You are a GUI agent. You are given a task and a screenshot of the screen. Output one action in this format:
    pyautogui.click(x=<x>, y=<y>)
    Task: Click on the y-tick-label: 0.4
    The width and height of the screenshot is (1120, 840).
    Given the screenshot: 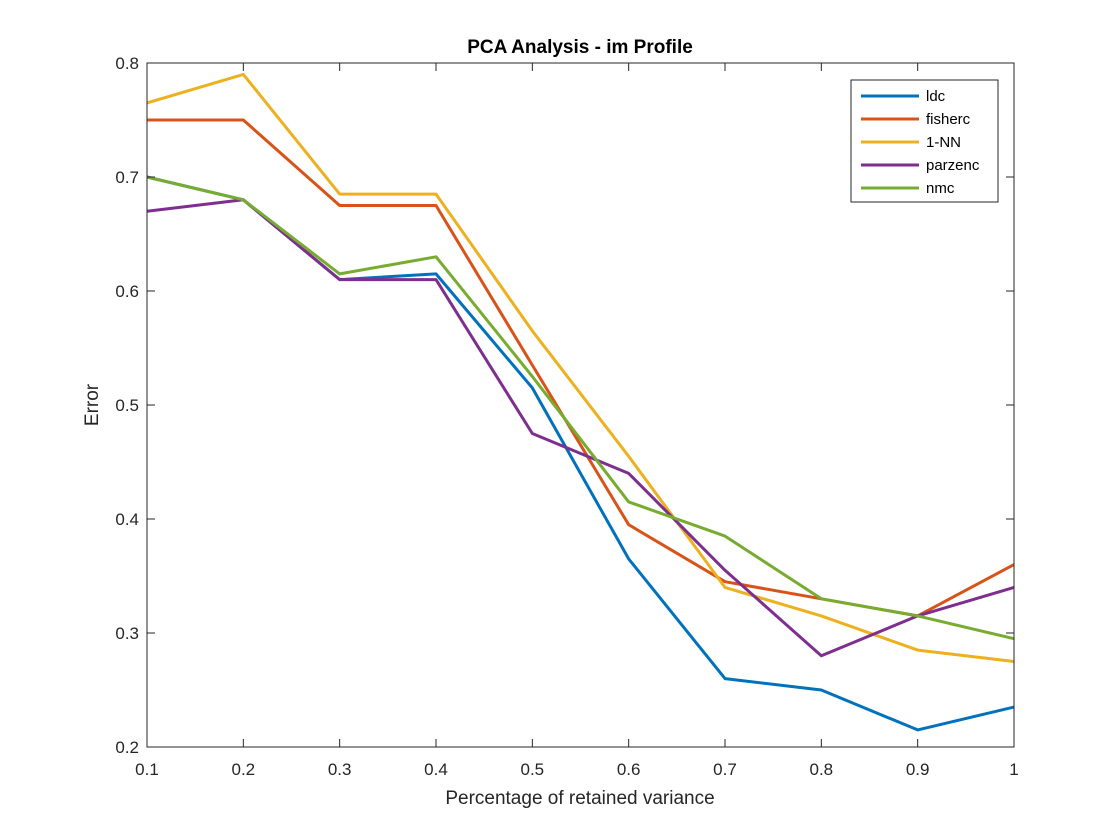 What is the action you would take?
    pyautogui.click(x=127, y=519)
    